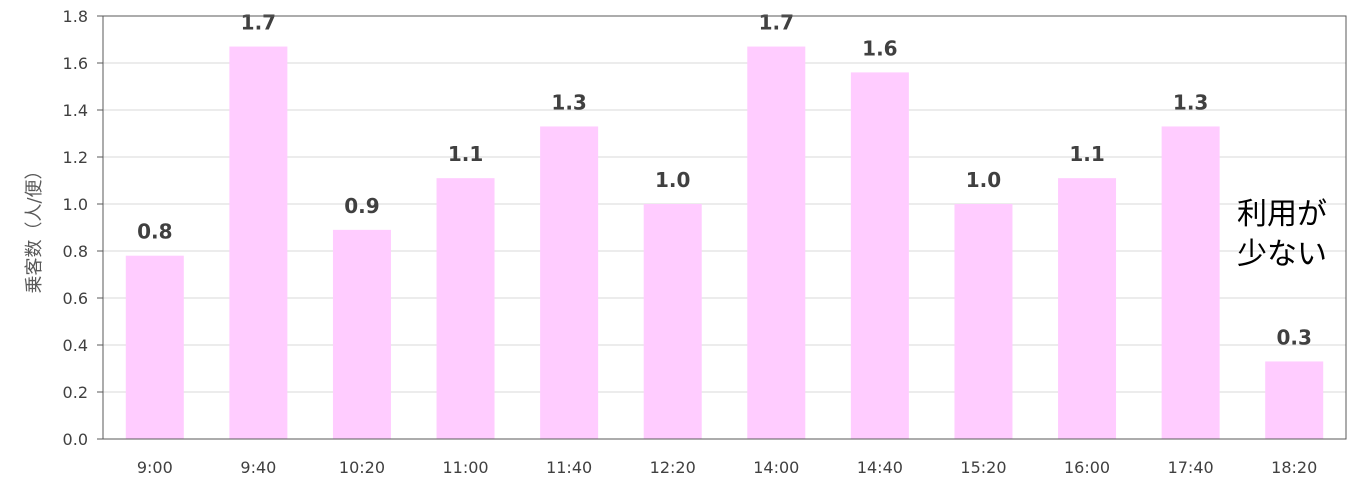  What do you see at coordinates (361, 206) in the screenshot?
I see `data-label: 0.9` at bounding box center [361, 206].